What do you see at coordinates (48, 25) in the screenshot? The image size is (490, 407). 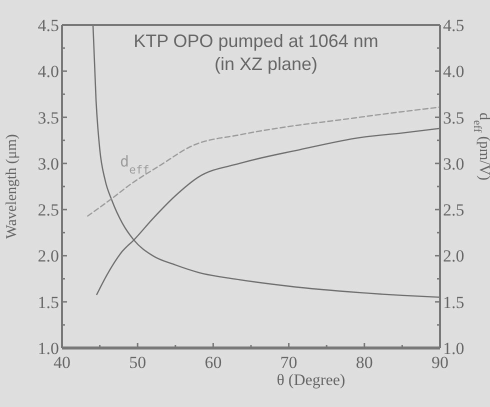 I see `y-tick-label: 4.5` at bounding box center [48, 25].